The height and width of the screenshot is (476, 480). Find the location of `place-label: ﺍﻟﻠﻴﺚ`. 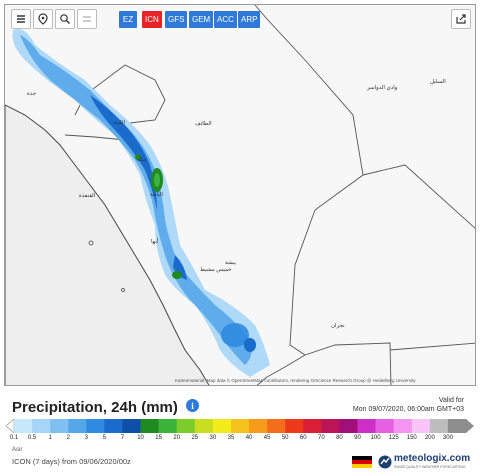

place-label: ﺍﻟﻠﻴﺚ is located at coordinates (119, 123).